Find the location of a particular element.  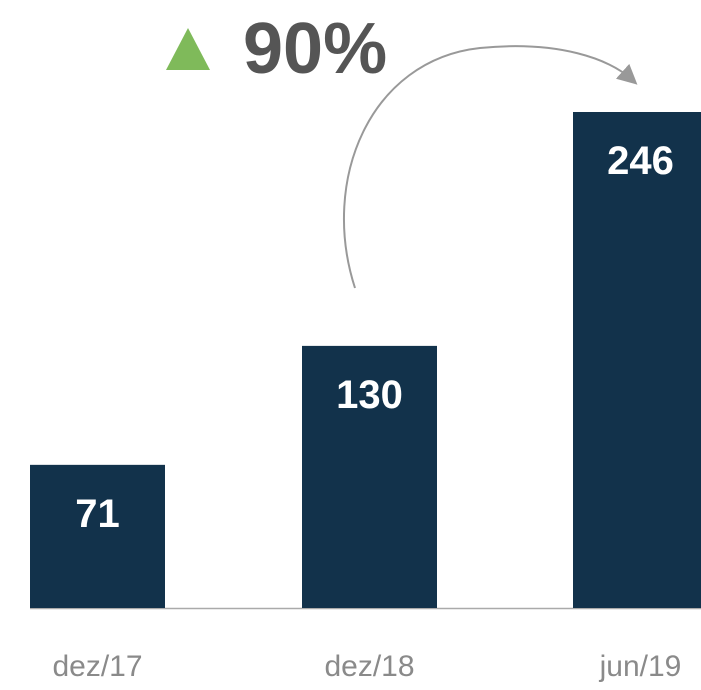

x-tick-label: dez/18 is located at coordinates (369, 666).